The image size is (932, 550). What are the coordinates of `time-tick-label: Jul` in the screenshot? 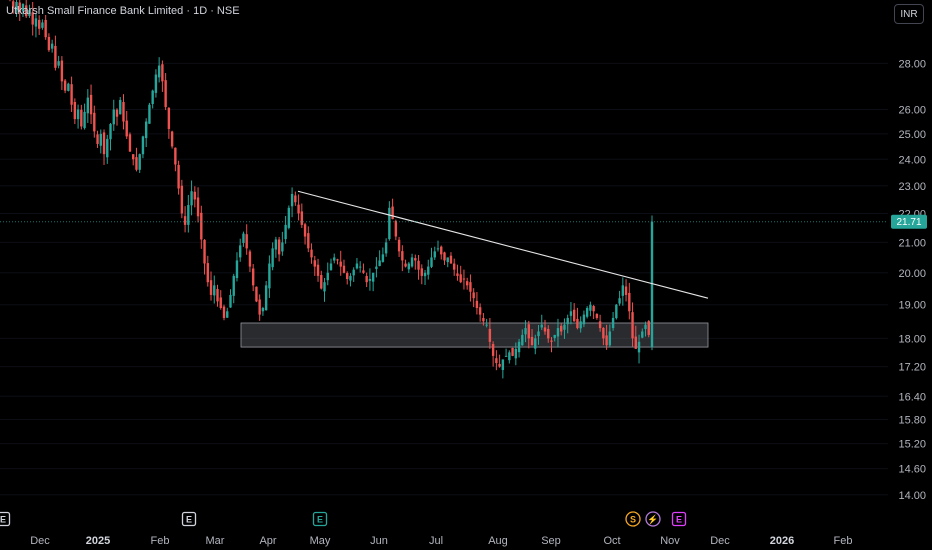 It's located at (436, 541).